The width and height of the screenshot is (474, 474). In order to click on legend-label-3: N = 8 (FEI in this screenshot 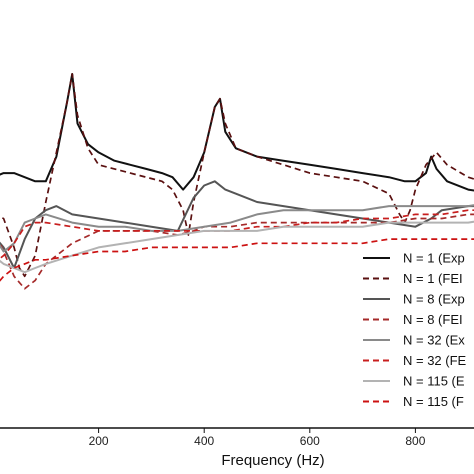, I will do `click(433, 319)`.